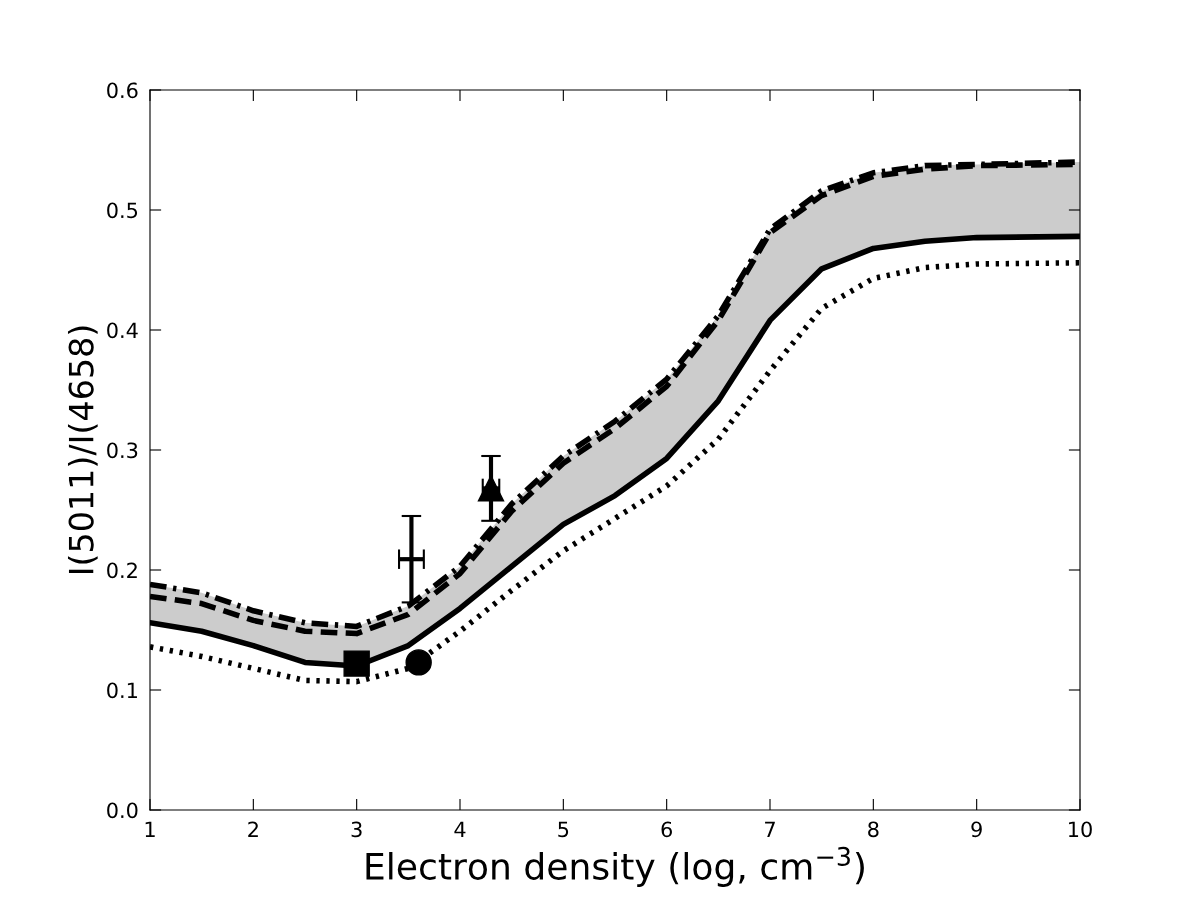  What do you see at coordinates (460, 829) in the screenshot?
I see `x-tick-label: 4` at bounding box center [460, 829].